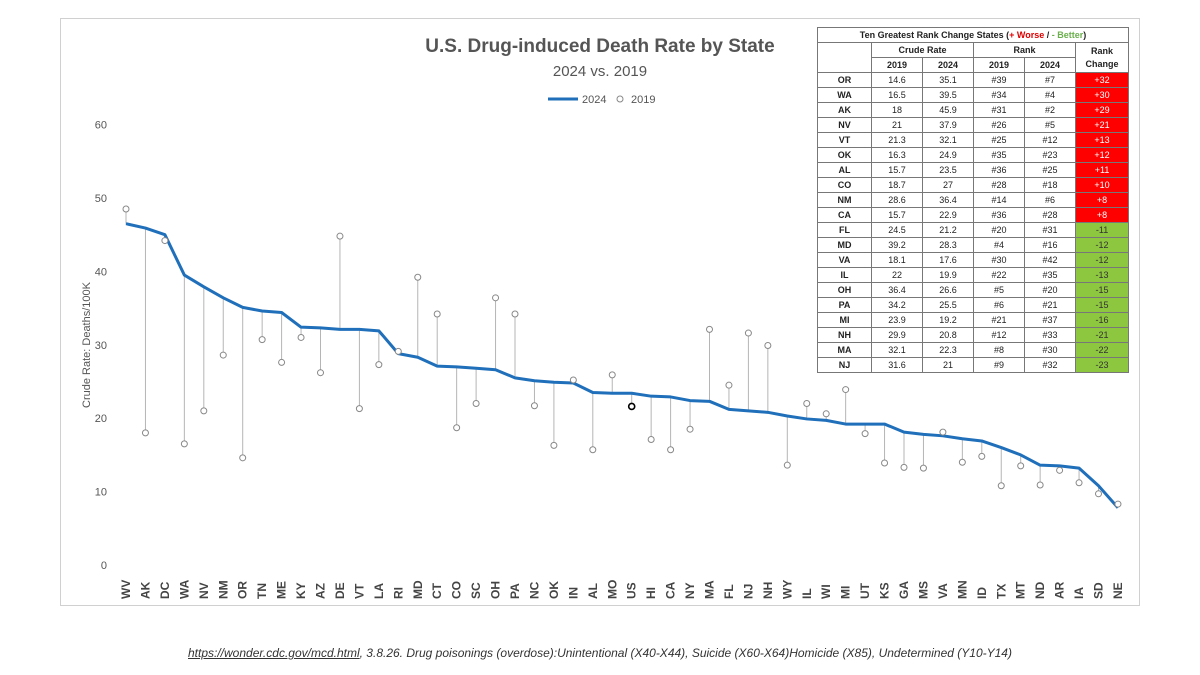 This screenshot has height=675, width=1200. Describe the element at coordinates (671, 590) in the screenshot. I see `x-tick-label: CA` at that location.